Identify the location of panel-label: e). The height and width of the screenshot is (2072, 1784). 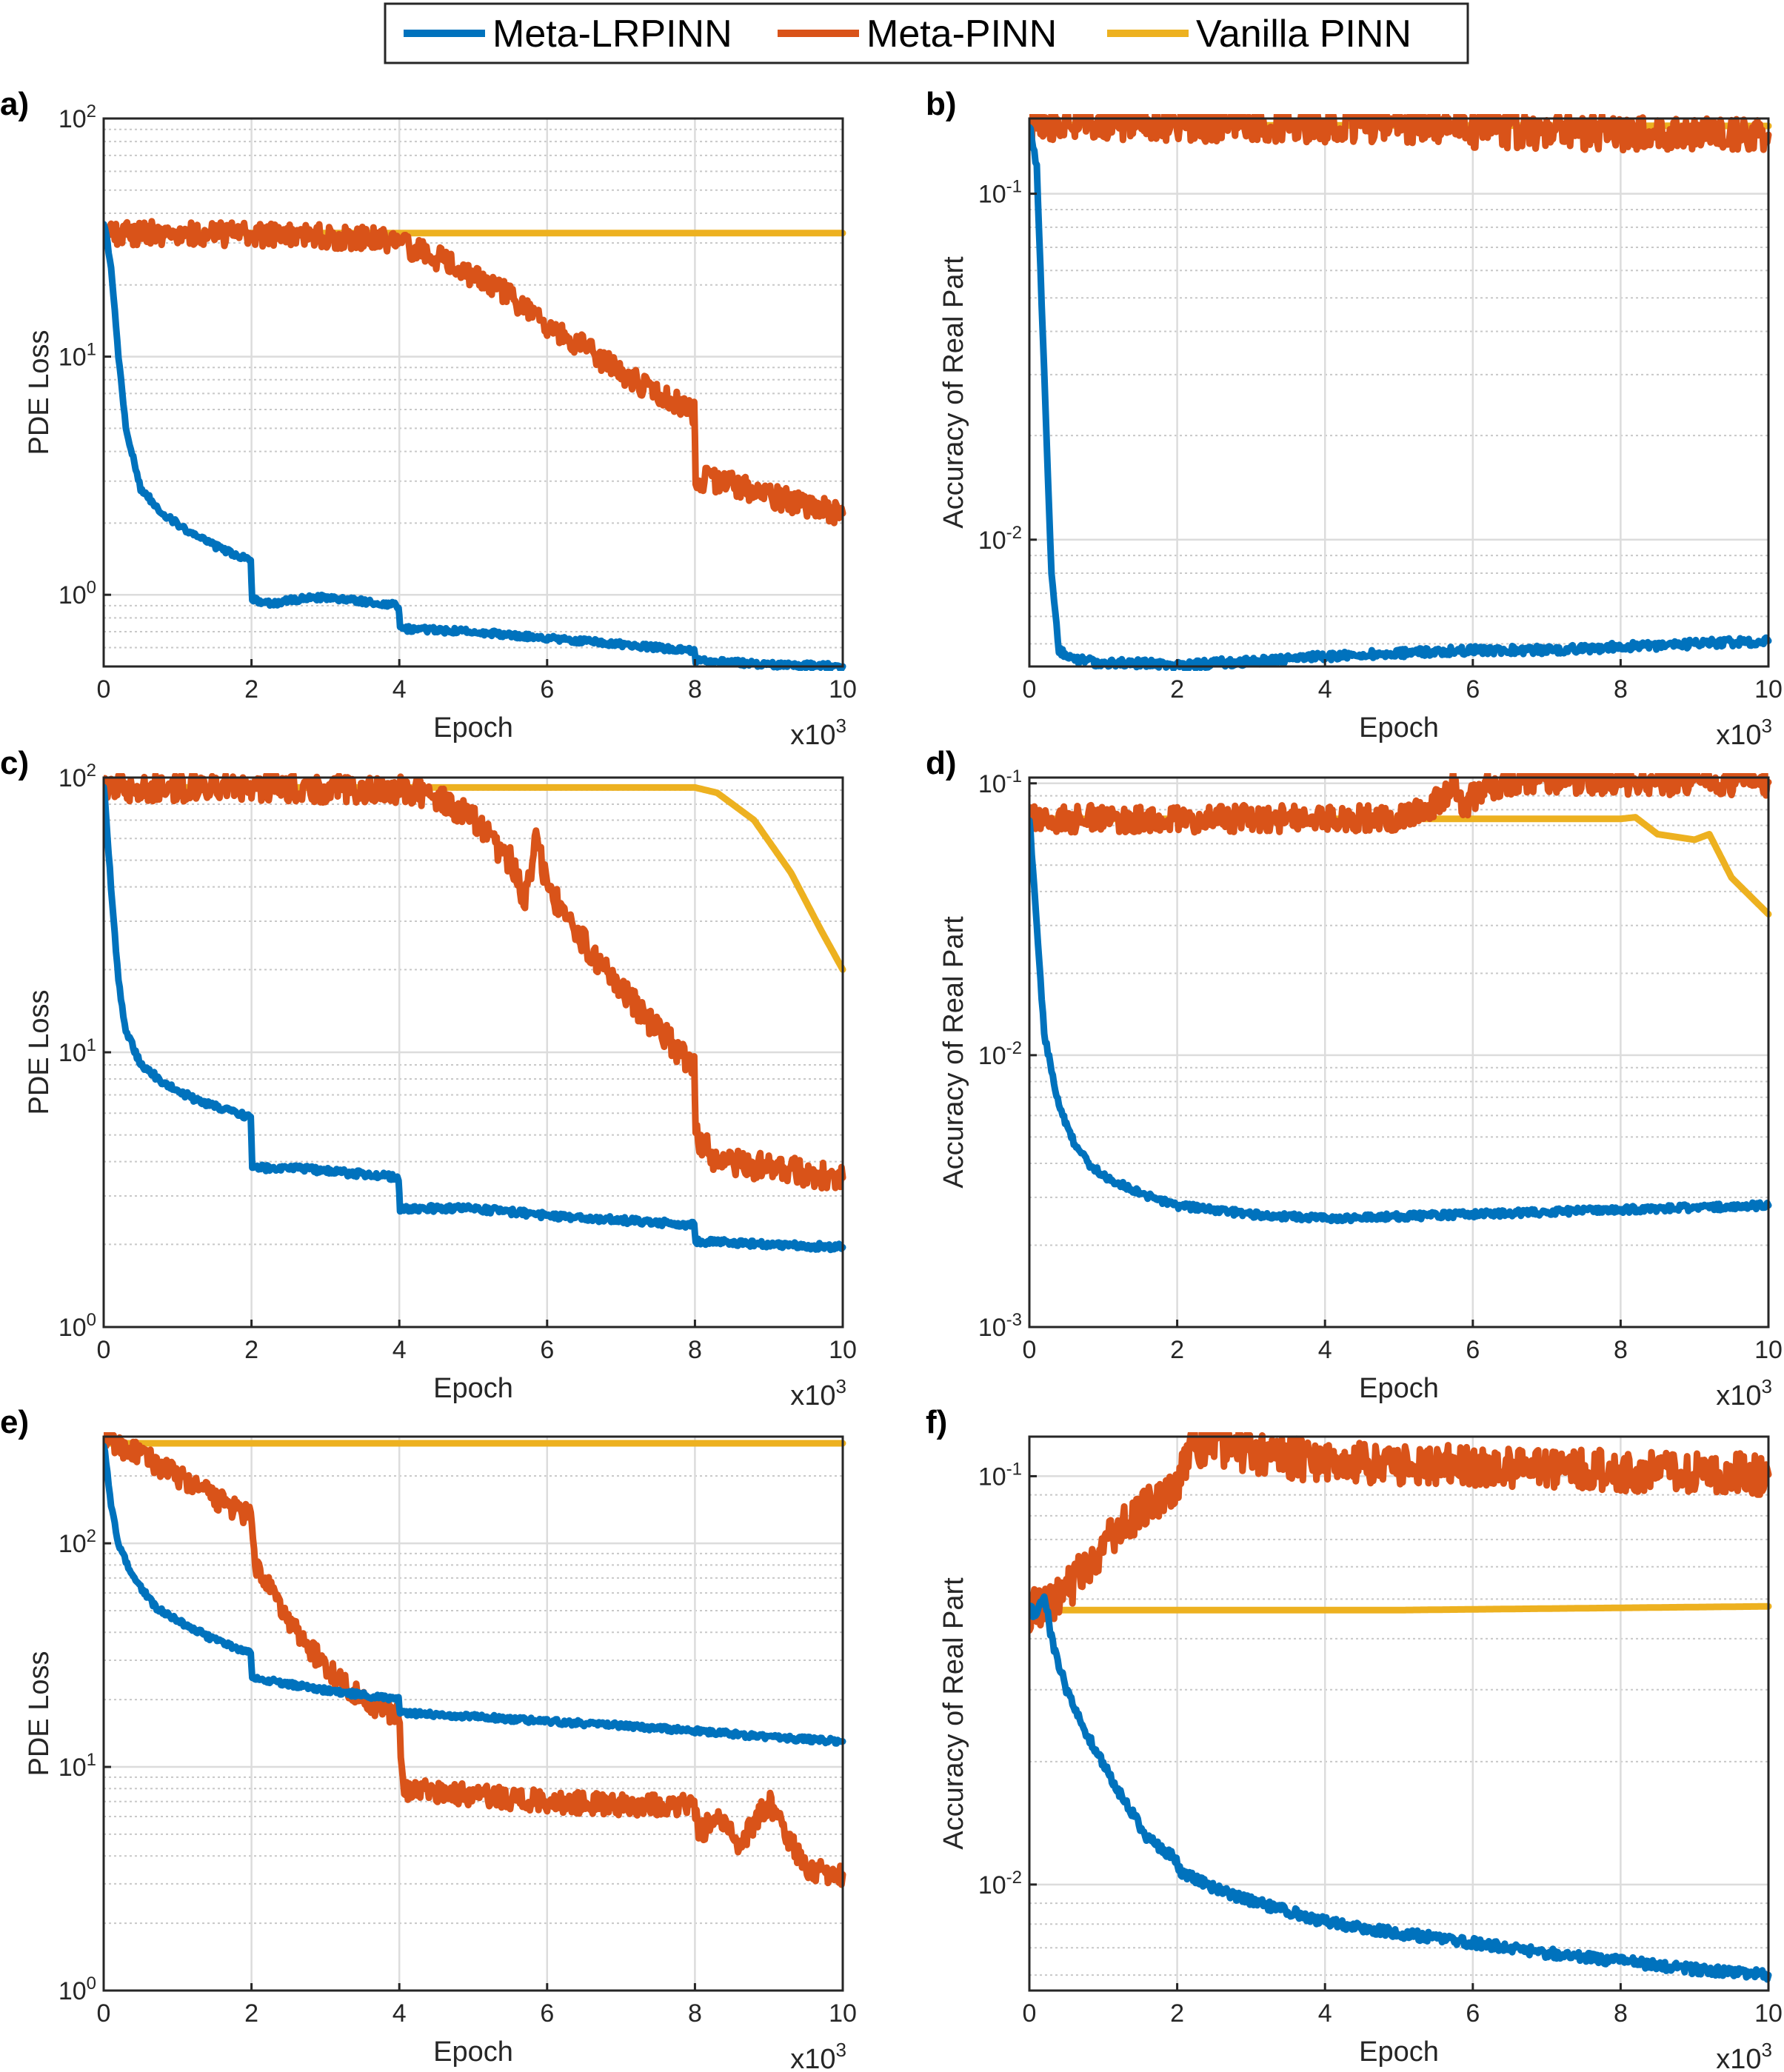
(15, 1422).